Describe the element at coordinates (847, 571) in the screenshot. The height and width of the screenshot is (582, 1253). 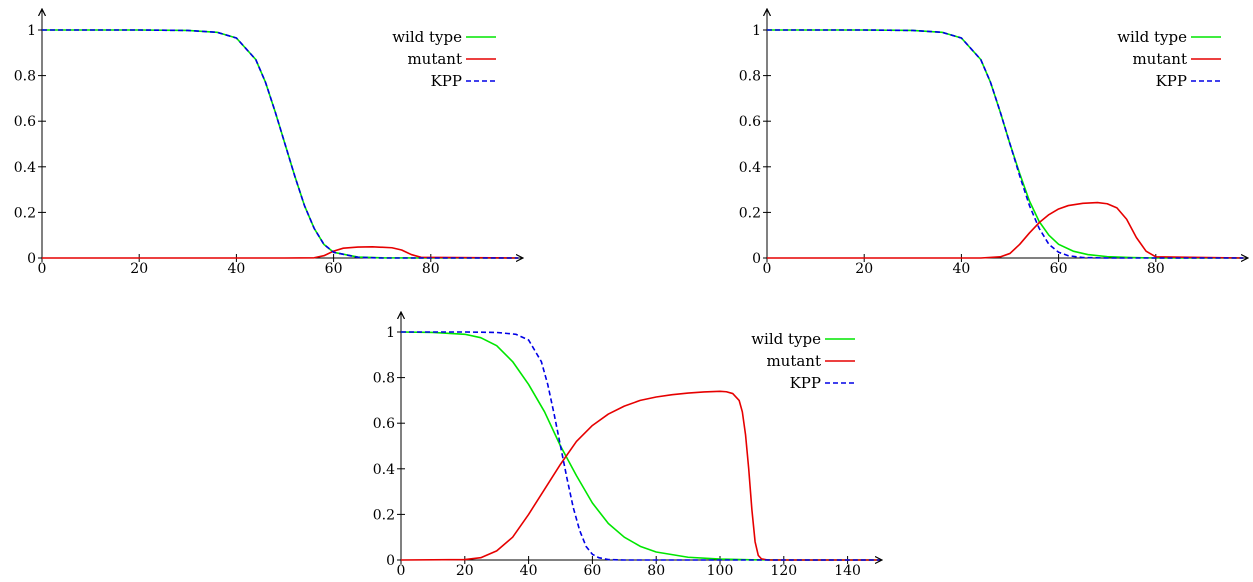
I see `x-tick-label: 140` at that location.